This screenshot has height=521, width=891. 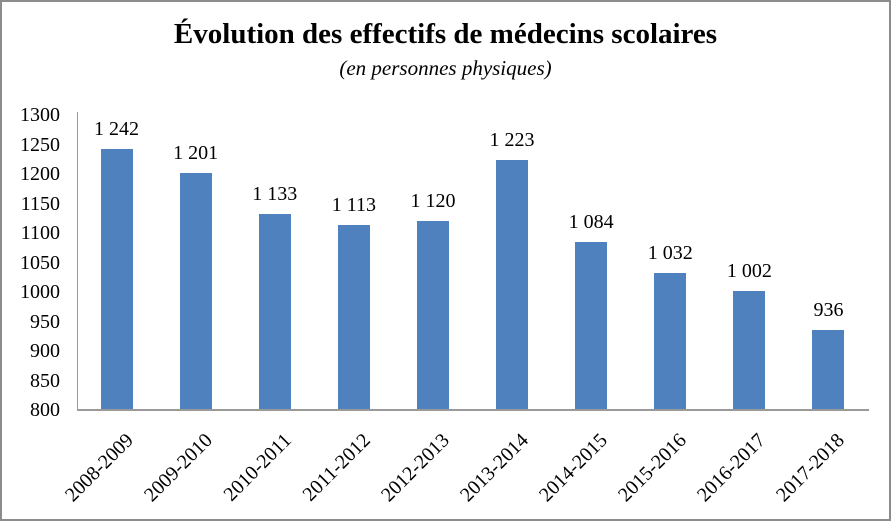 I want to click on bar-2014-2015, so click(x=591, y=325).